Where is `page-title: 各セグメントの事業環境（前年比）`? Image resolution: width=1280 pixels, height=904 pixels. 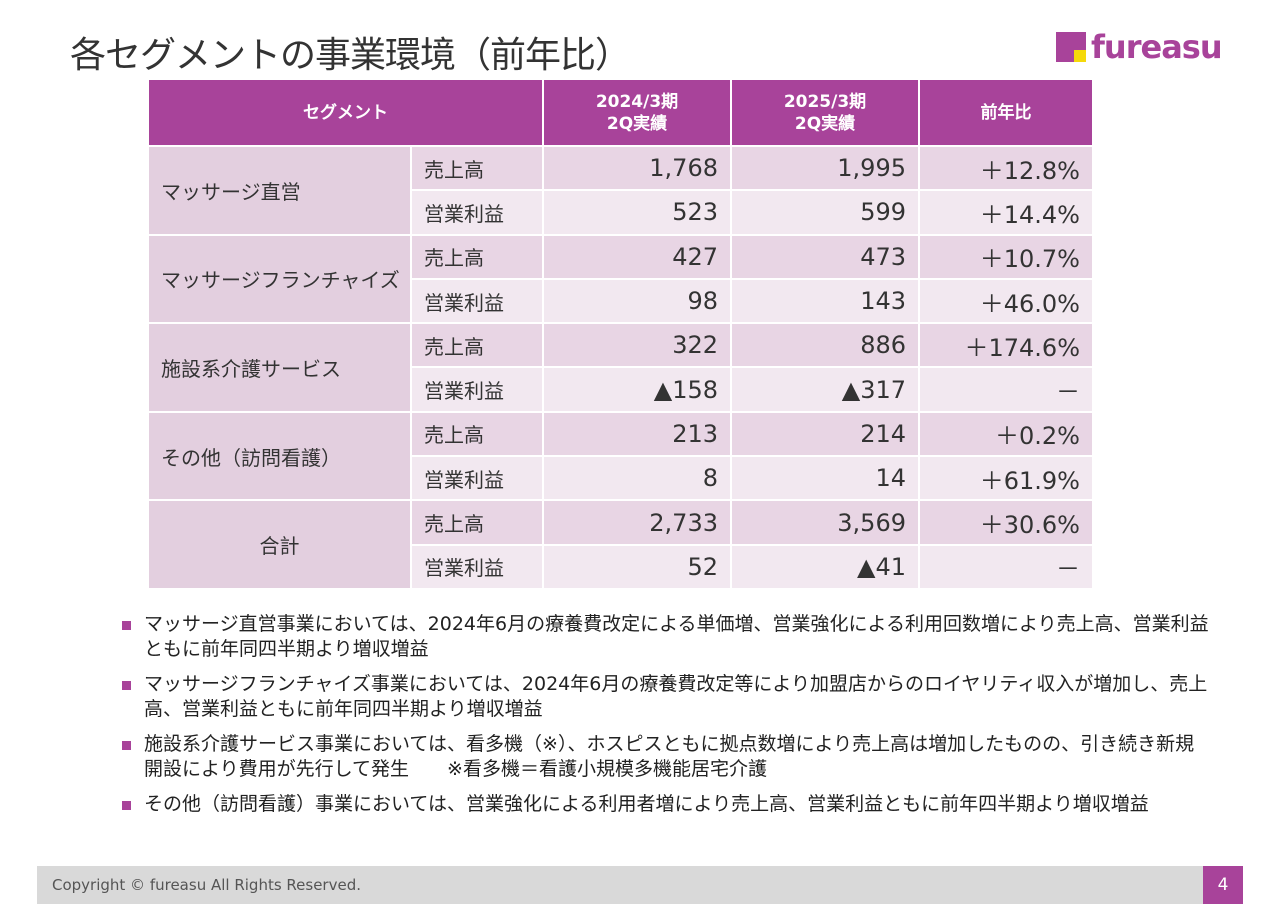 page-title: 各セグメントの事業環境（前年比） is located at coordinates (350, 55).